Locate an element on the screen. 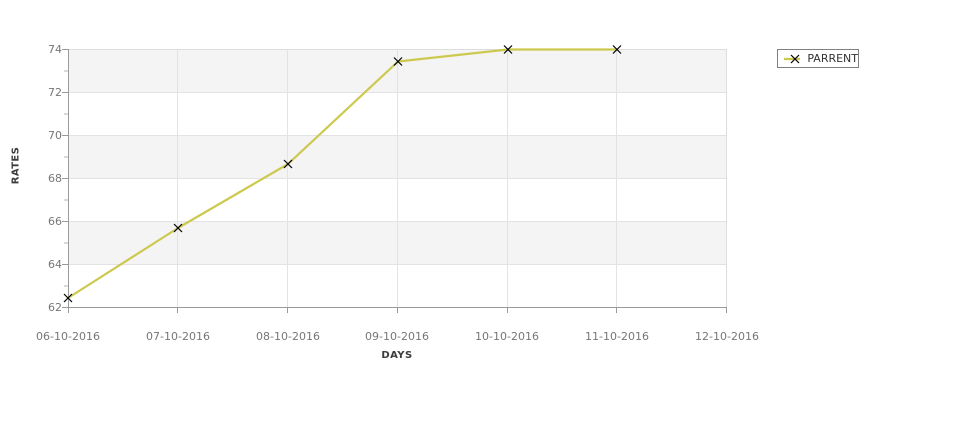 Image resolution: width=975 pixels, height=429 pixels. y-tick-label: 62 is located at coordinates (55, 307).